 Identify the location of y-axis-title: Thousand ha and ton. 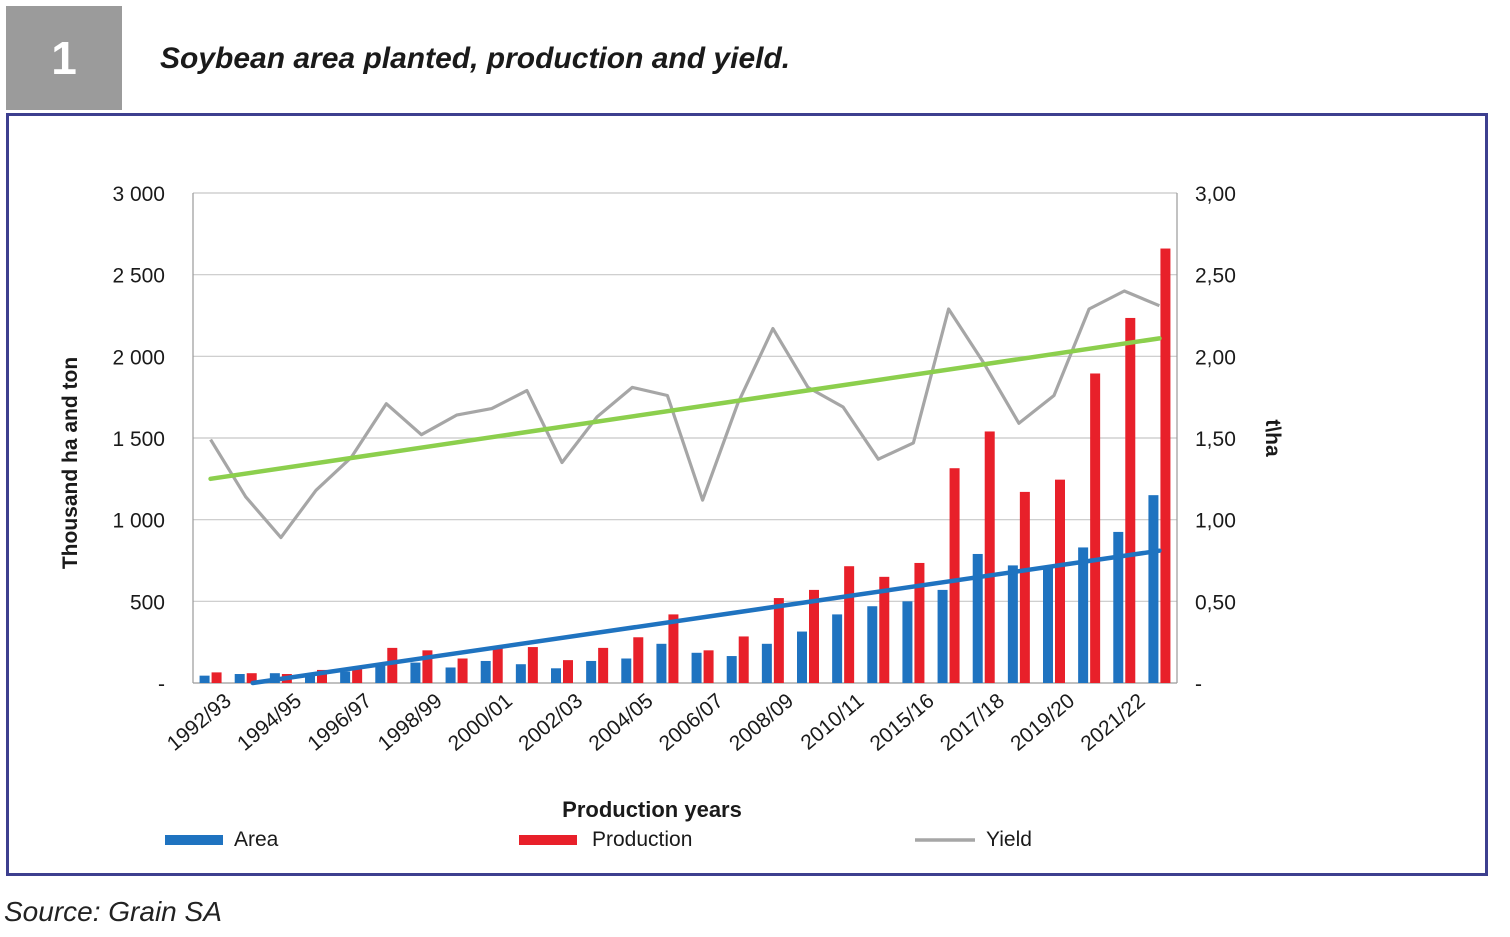
(70, 463).